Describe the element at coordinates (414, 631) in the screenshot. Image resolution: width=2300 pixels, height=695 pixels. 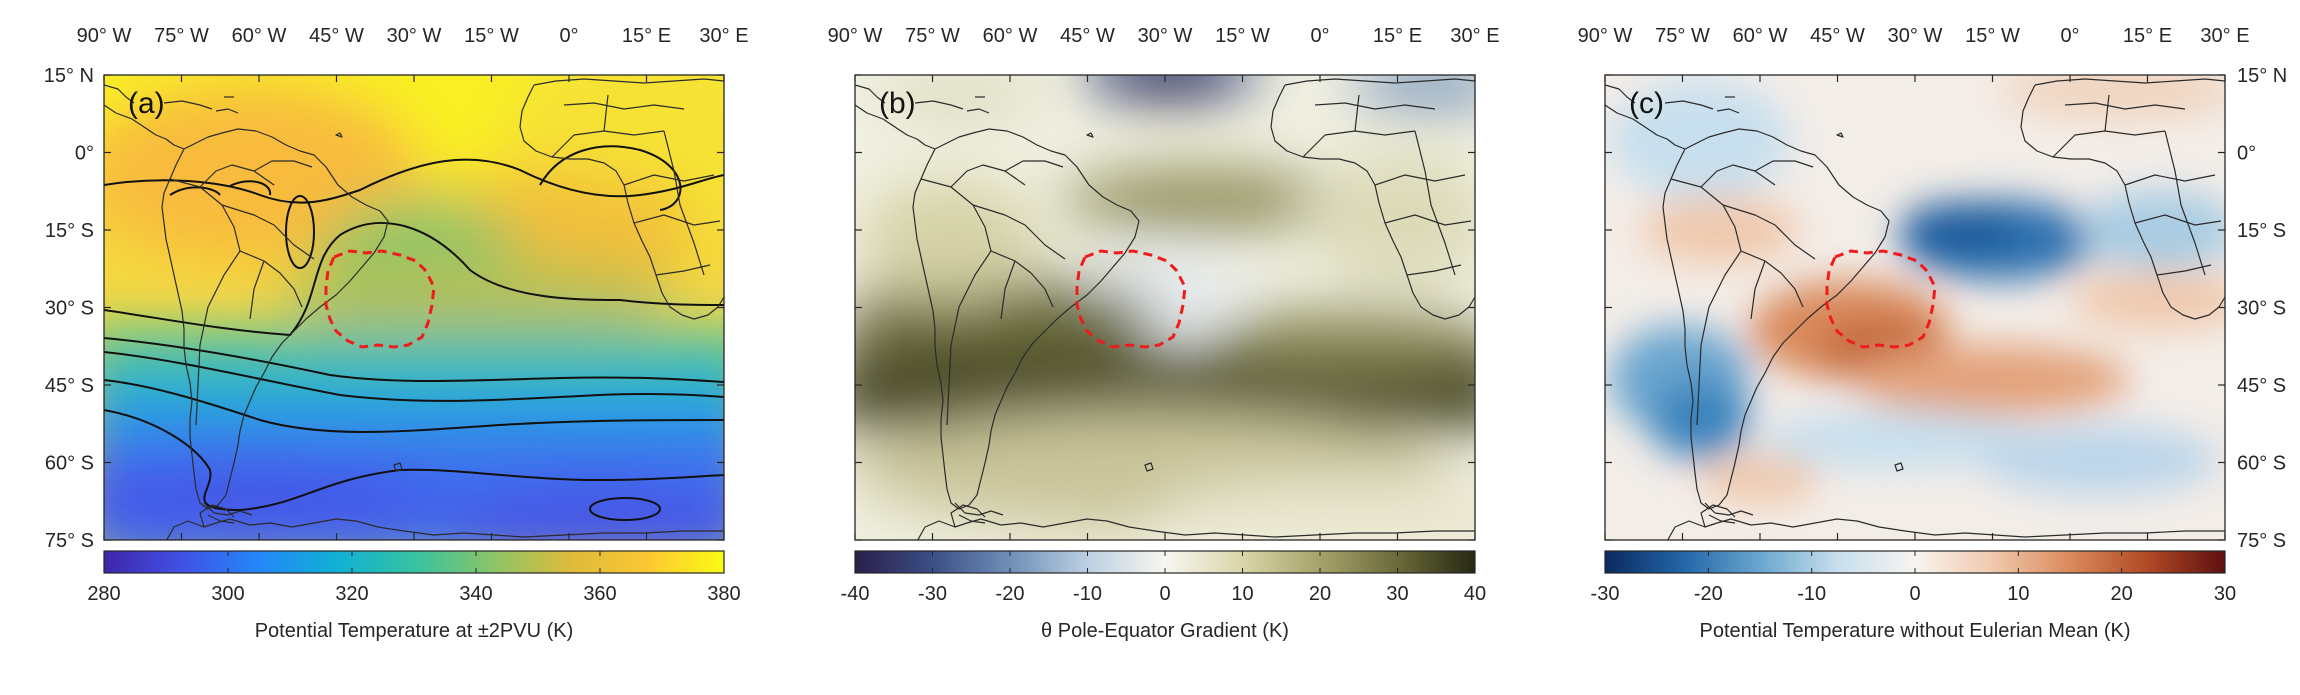
I see `colorbar-label: Potential Temperature at ±2PVU (K)` at that location.